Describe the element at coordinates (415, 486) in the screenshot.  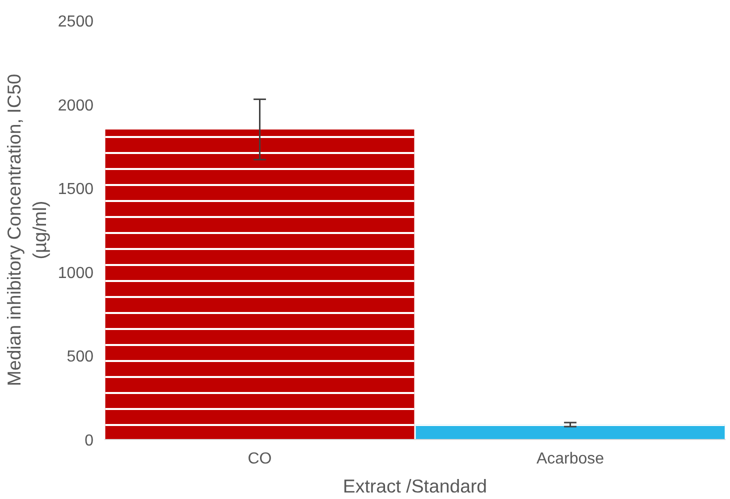
I see `x-axis-title: Extract /Standard` at that location.